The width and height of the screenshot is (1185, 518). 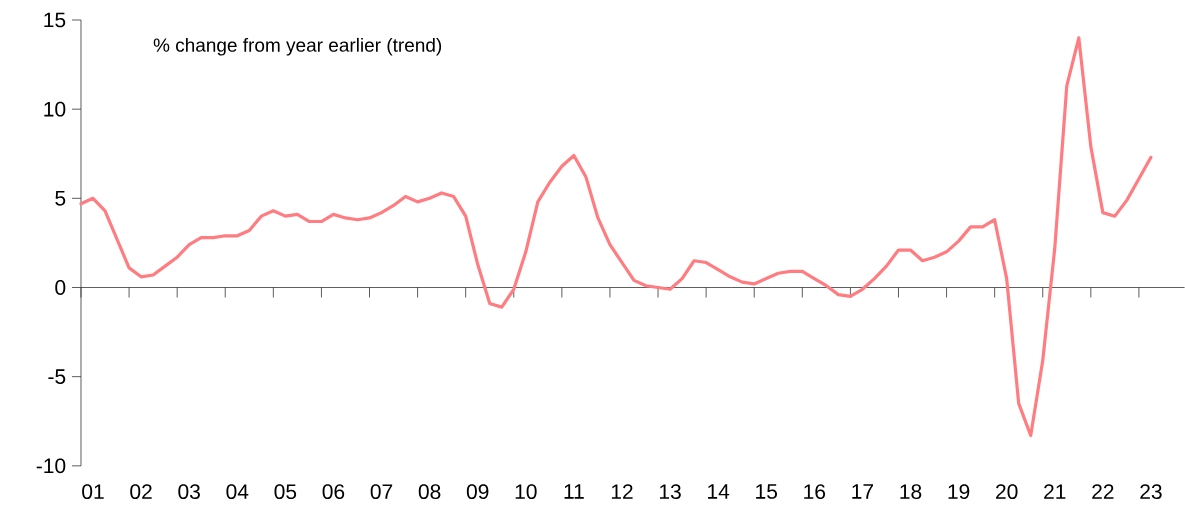 I want to click on y-tick-label: 10, so click(x=55, y=109).